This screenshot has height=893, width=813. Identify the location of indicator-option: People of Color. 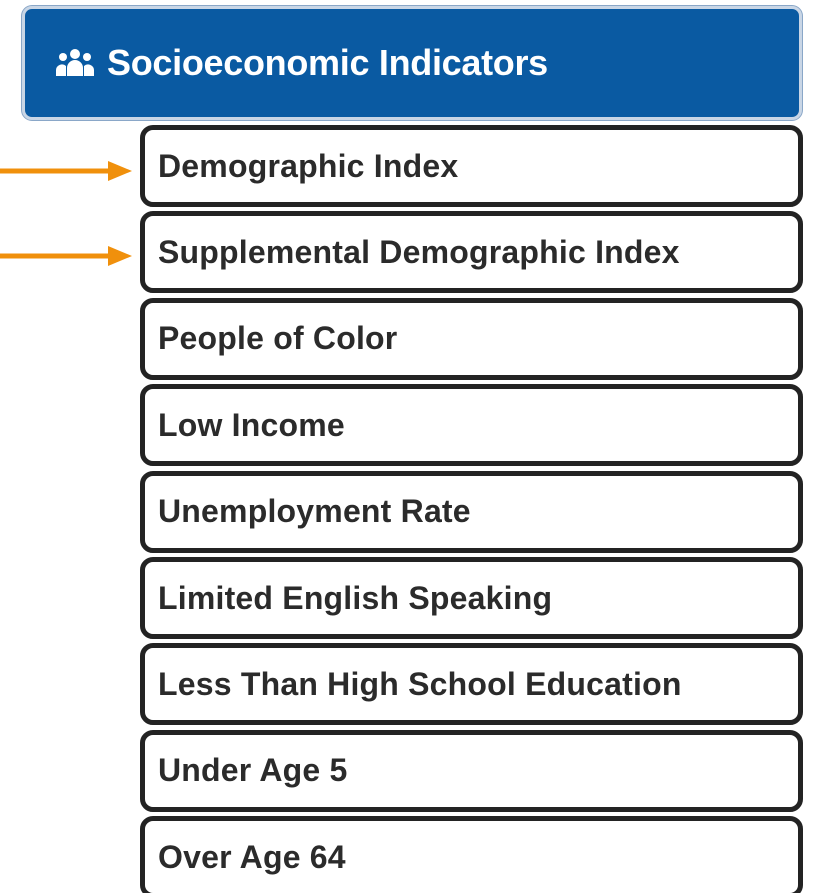
(471, 338).